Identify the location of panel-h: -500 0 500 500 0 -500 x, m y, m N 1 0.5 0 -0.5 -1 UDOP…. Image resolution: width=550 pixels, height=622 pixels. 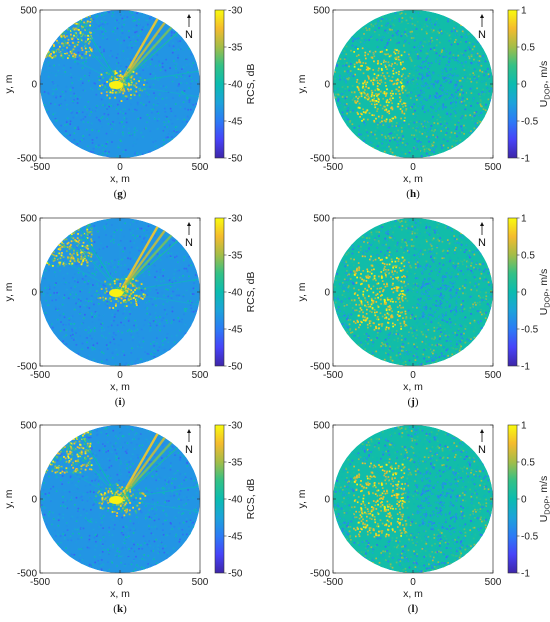
(423, 103).